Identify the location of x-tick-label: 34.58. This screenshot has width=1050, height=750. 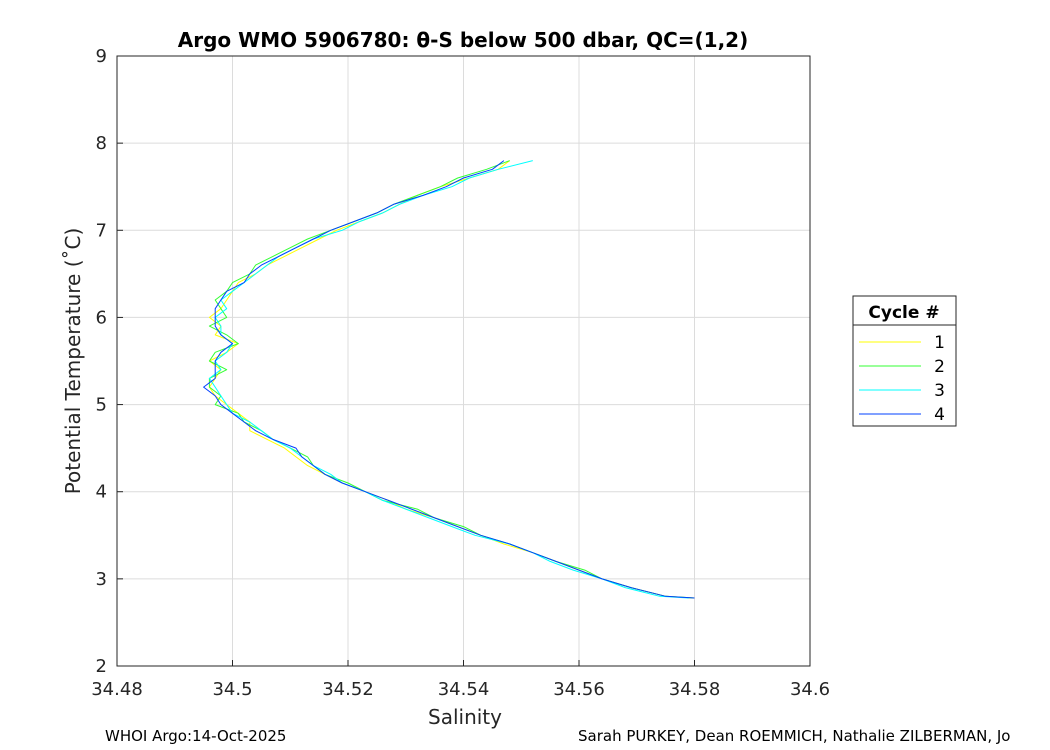
(695, 689).